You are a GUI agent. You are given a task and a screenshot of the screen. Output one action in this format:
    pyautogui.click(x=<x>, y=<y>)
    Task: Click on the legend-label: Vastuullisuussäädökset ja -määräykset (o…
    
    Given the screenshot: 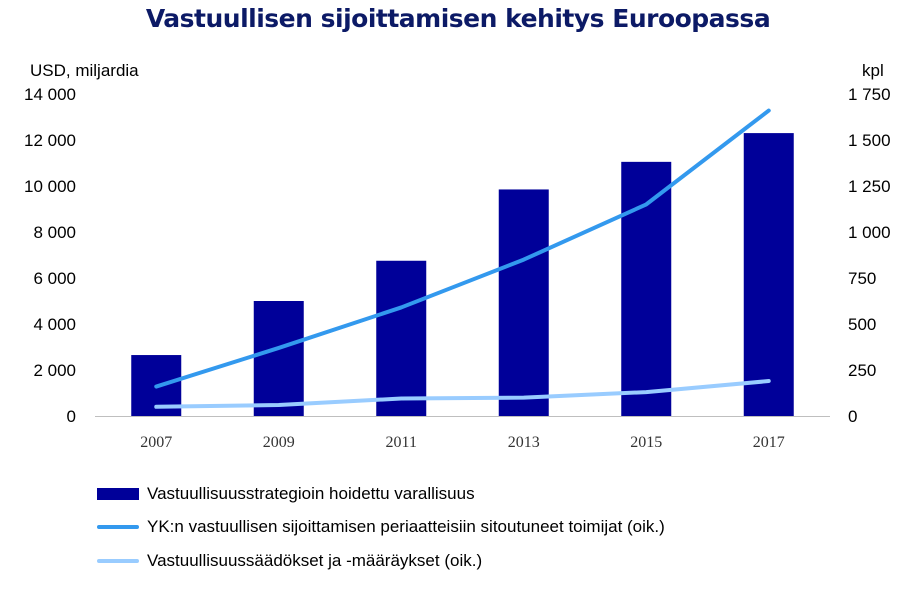 What is the action you would take?
    pyautogui.click(x=315, y=560)
    